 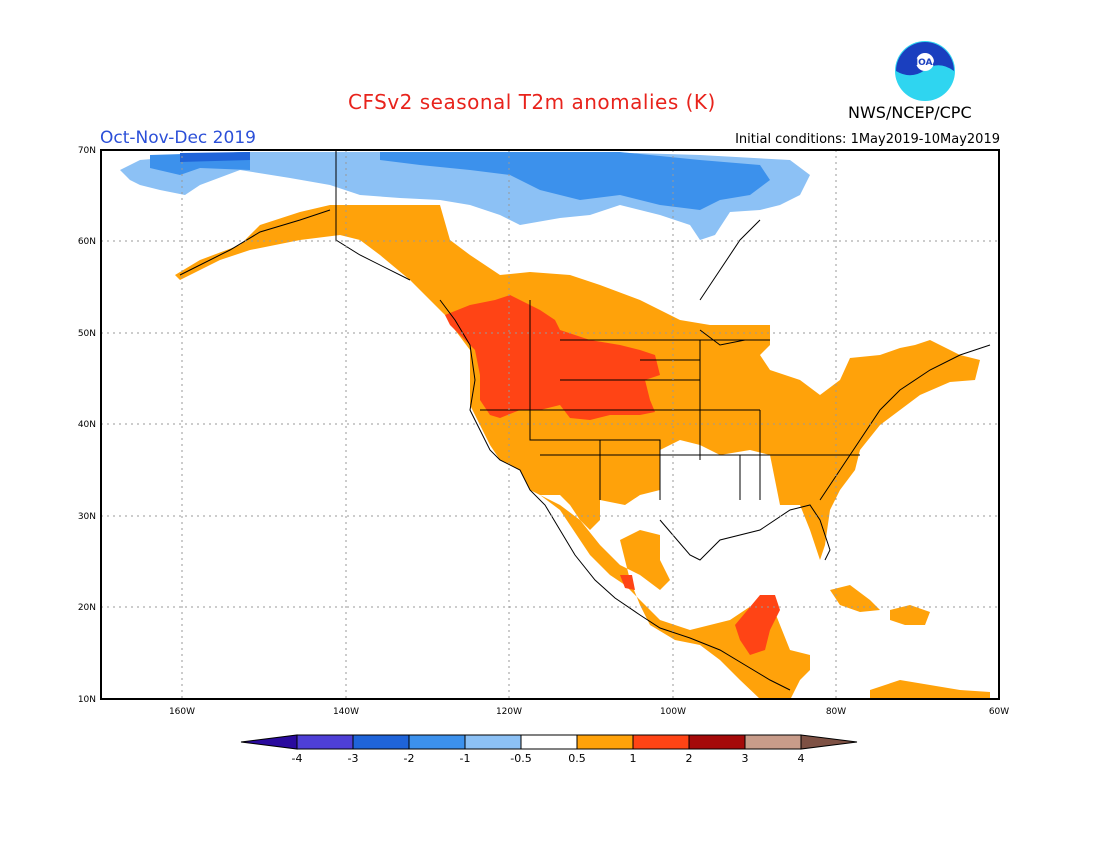 What do you see at coordinates (269, 742) in the screenshot?
I see `colorbar-arrow-left` at bounding box center [269, 742].